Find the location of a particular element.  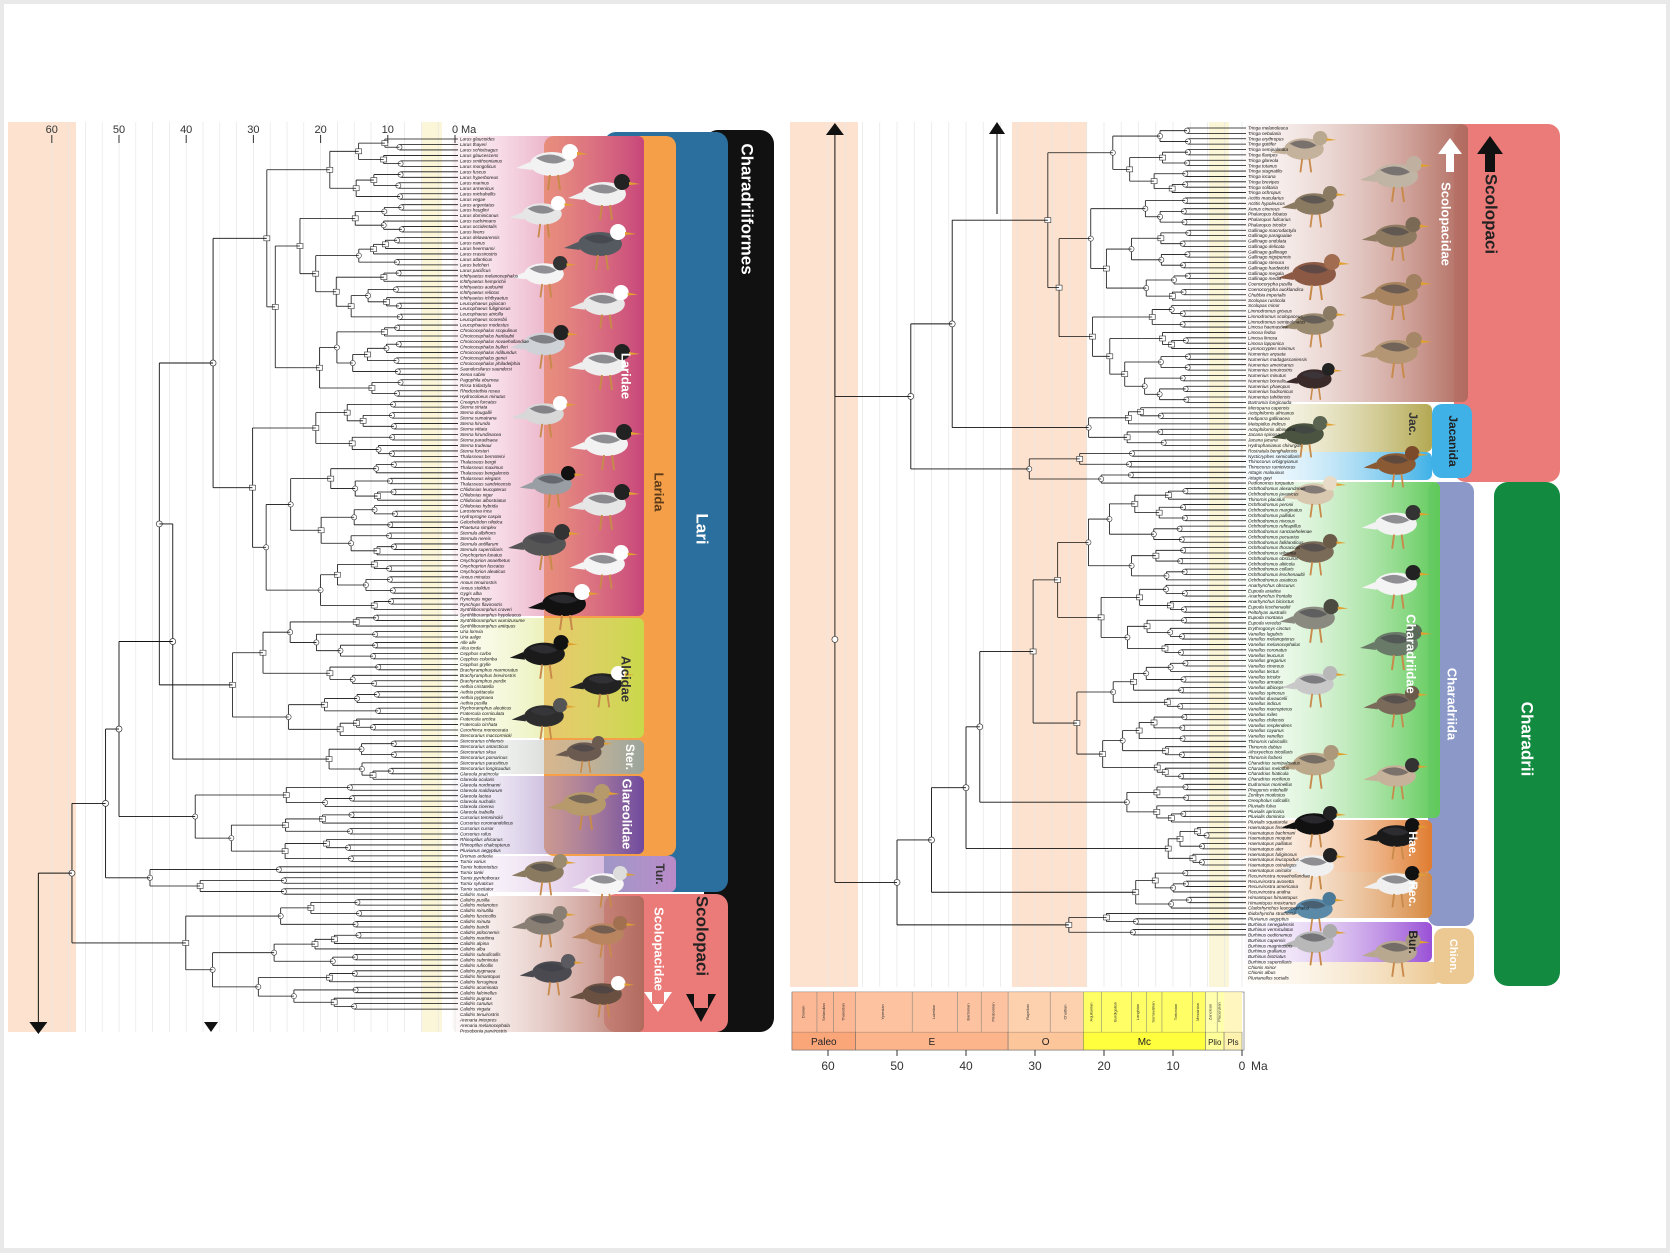

tip-label-left: Leucophaeus fuliginosus is located at coordinates (485, 308).